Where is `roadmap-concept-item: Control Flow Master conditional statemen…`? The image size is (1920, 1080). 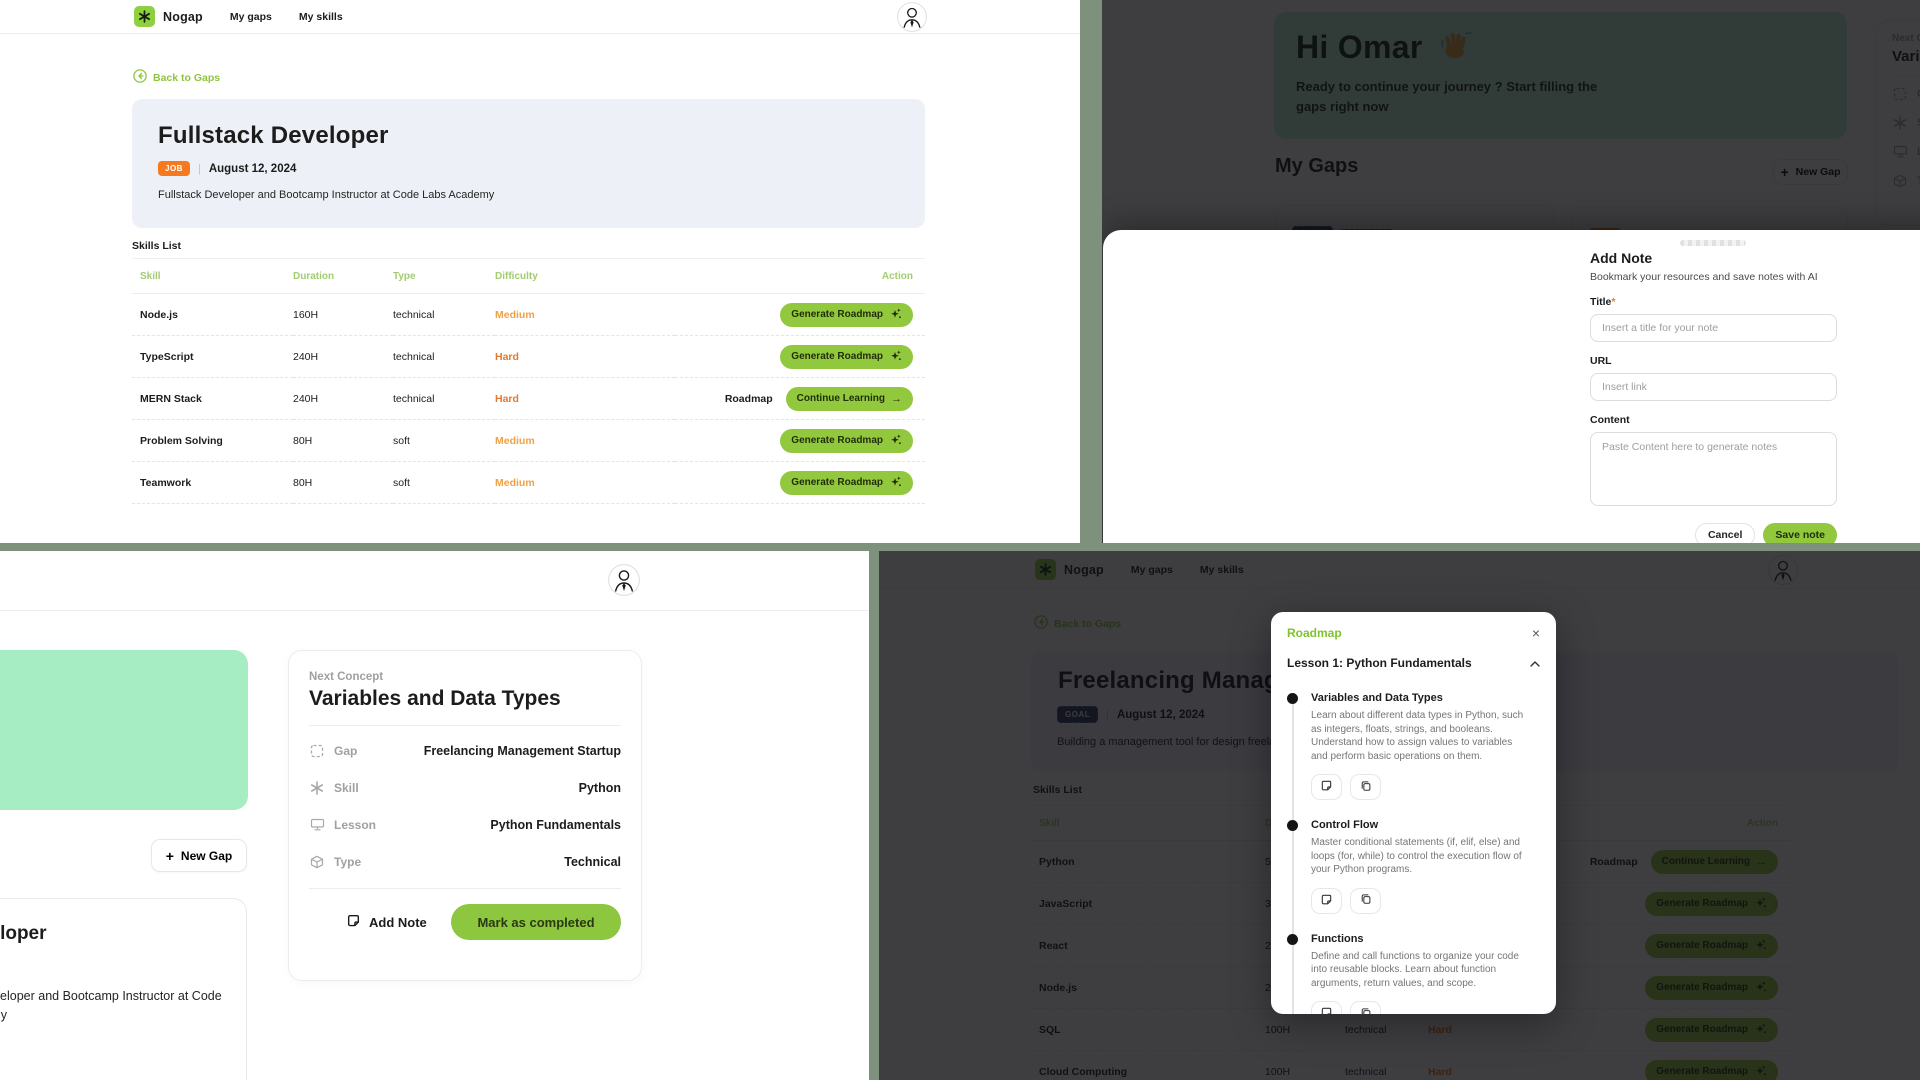
roadmap-concept-item: Control Flow Master conditional statemen… is located at coordinates (1413, 866).